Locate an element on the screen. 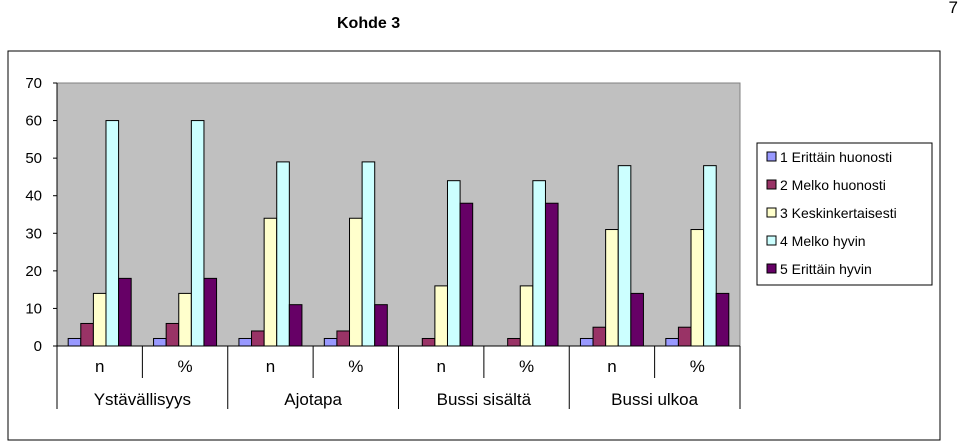  group-label: Bussi ulkoa is located at coordinates (654, 399).